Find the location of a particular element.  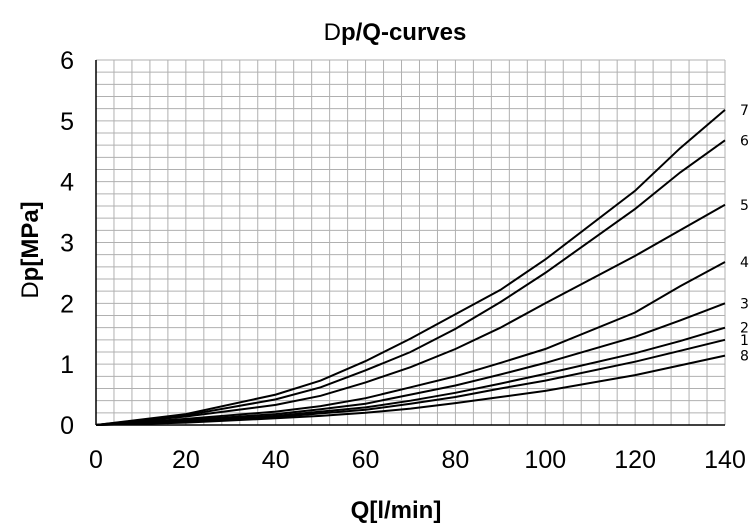

series-label-3: 3 is located at coordinates (744, 304).